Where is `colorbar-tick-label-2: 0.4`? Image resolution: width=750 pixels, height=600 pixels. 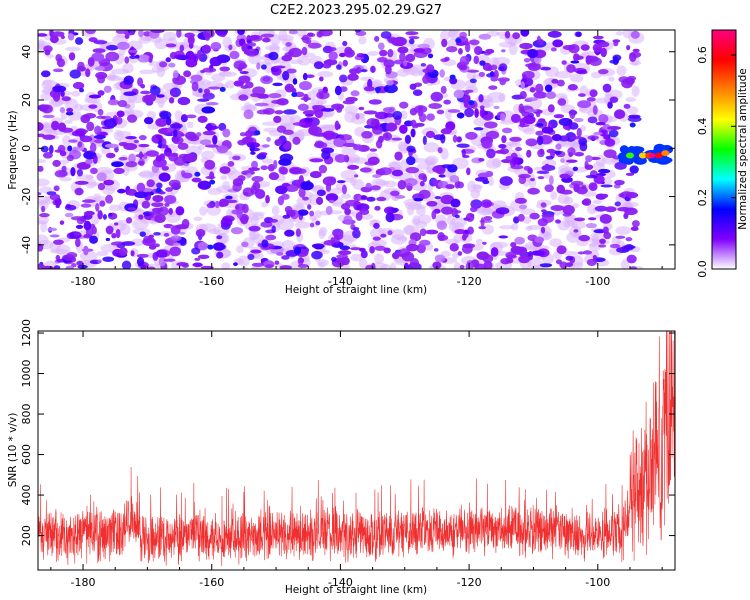 colorbar-tick-label-2: 0.4 is located at coordinates (702, 127).